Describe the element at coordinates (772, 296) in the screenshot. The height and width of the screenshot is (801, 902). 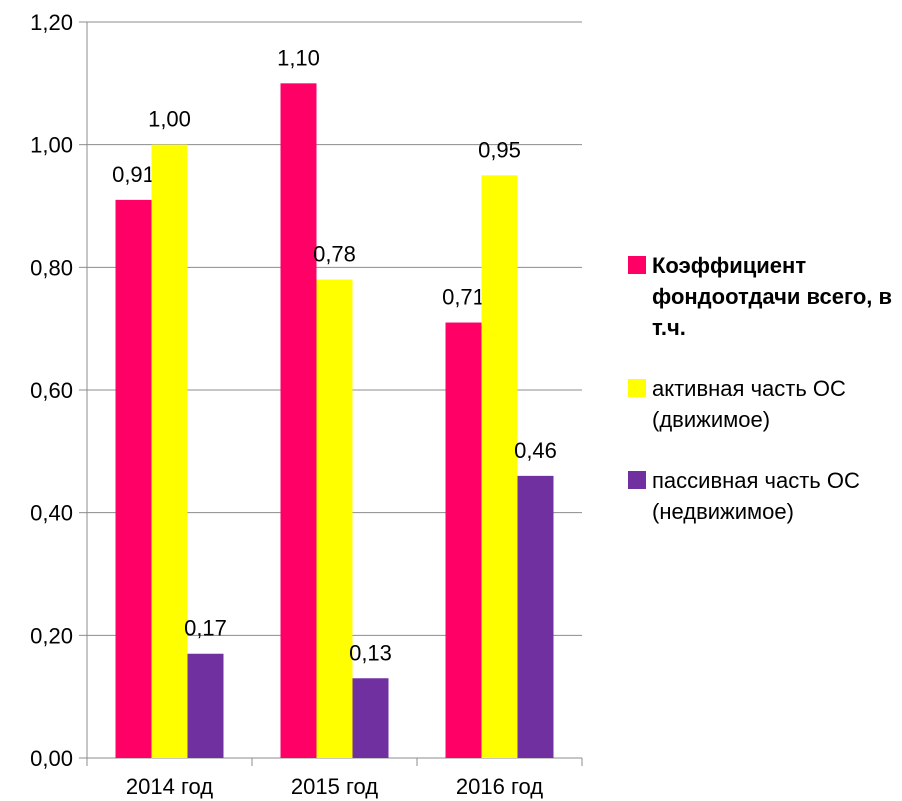
I see `legend-label: Коэффициент фондоотдачи всего, в т.ч.` at that location.